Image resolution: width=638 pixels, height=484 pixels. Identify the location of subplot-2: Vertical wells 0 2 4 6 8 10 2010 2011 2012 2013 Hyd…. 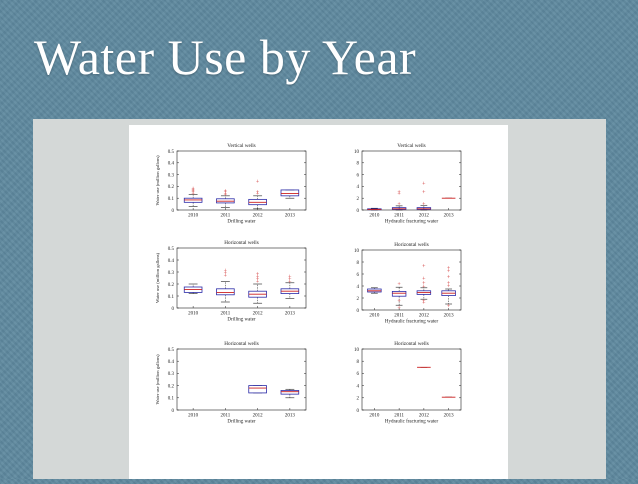
(408, 184).